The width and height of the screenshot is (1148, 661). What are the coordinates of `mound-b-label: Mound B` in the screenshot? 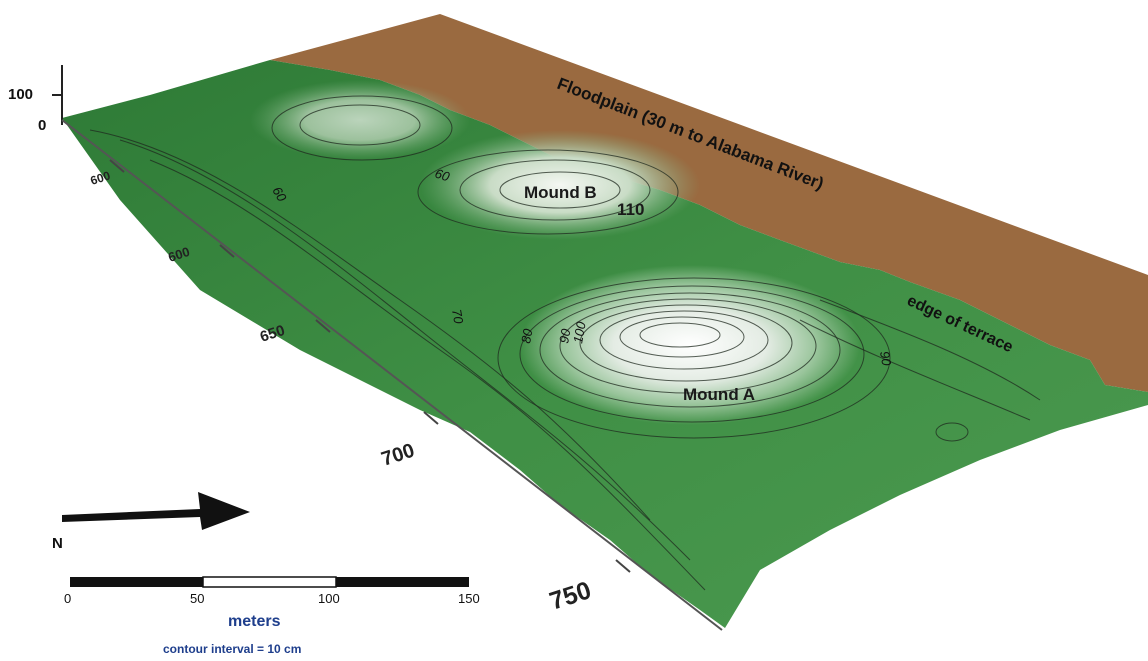 It's located at (560, 192).